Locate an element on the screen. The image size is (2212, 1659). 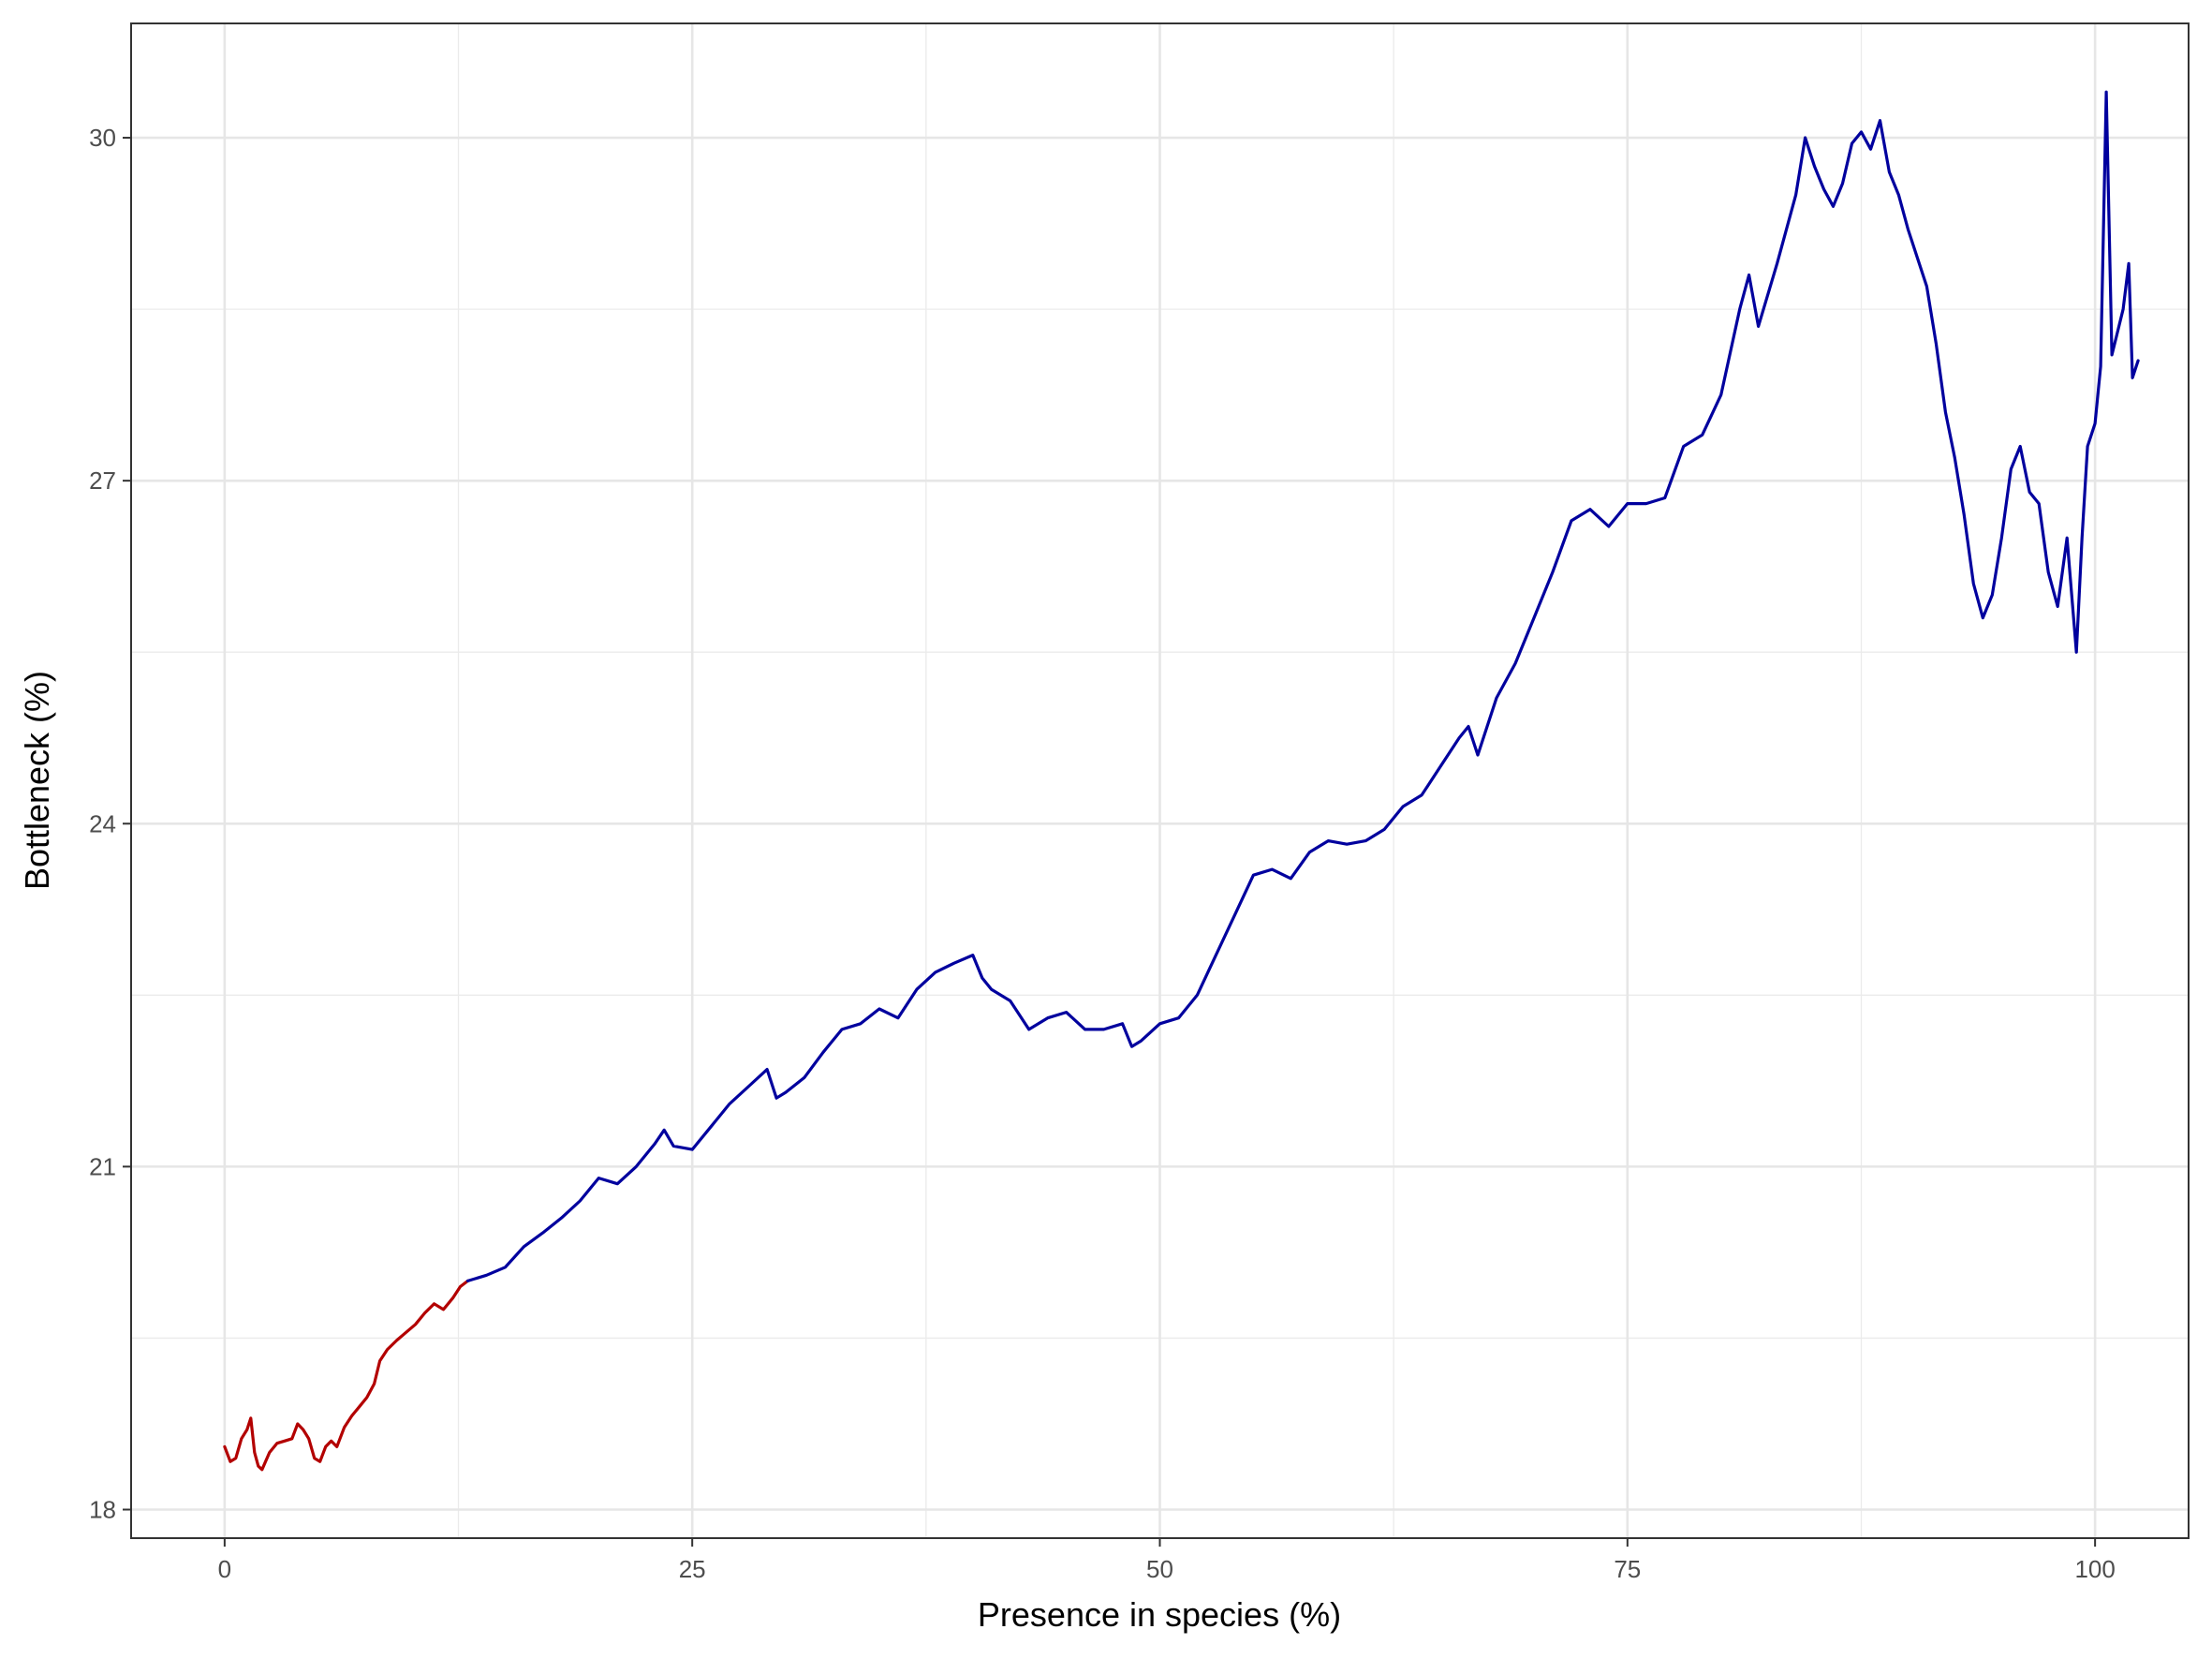
x-tick-label: 25 is located at coordinates (692, 1569).